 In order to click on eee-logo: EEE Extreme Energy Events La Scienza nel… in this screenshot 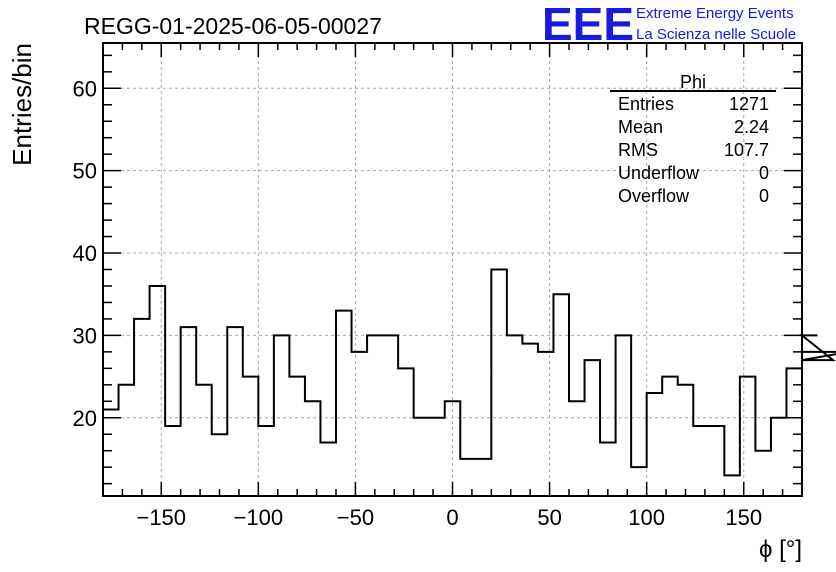, I will do `click(669, 25)`.